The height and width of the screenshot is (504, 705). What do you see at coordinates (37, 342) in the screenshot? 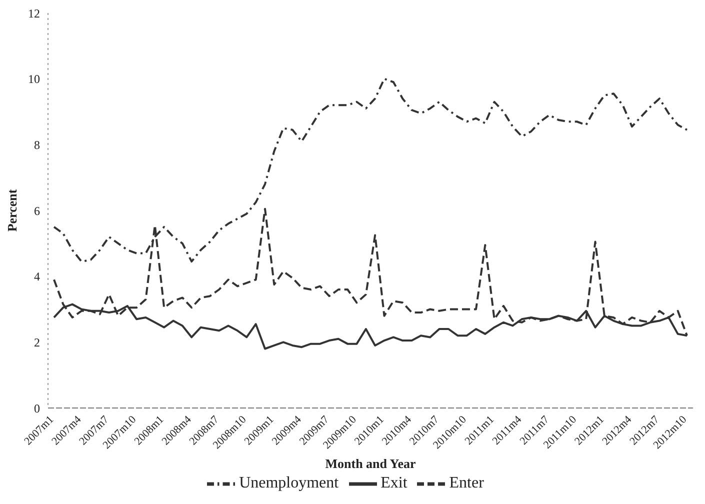
I see `y-tick-label: 2` at bounding box center [37, 342].